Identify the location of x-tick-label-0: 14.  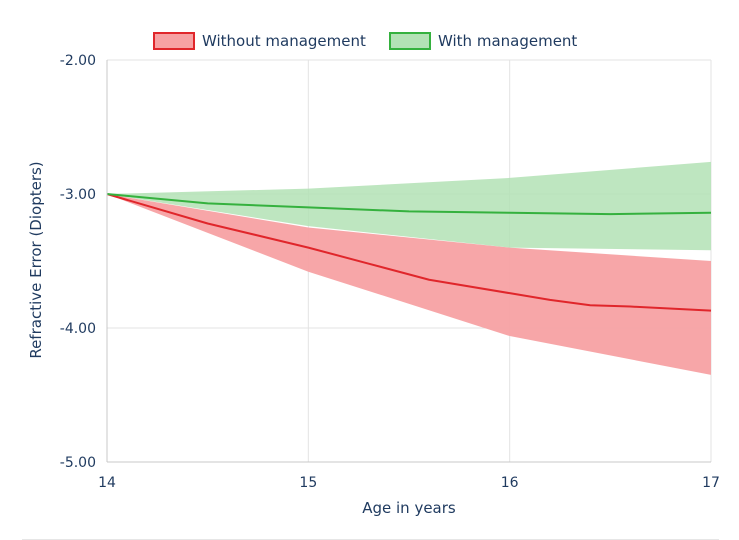
(107, 483).